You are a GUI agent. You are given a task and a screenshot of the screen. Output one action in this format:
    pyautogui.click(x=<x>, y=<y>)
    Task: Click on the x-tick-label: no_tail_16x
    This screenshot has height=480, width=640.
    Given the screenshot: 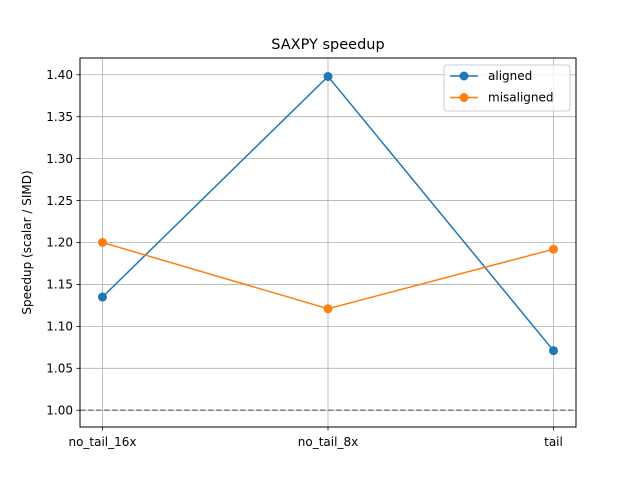 What is the action you would take?
    pyautogui.click(x=102, y=442)
    